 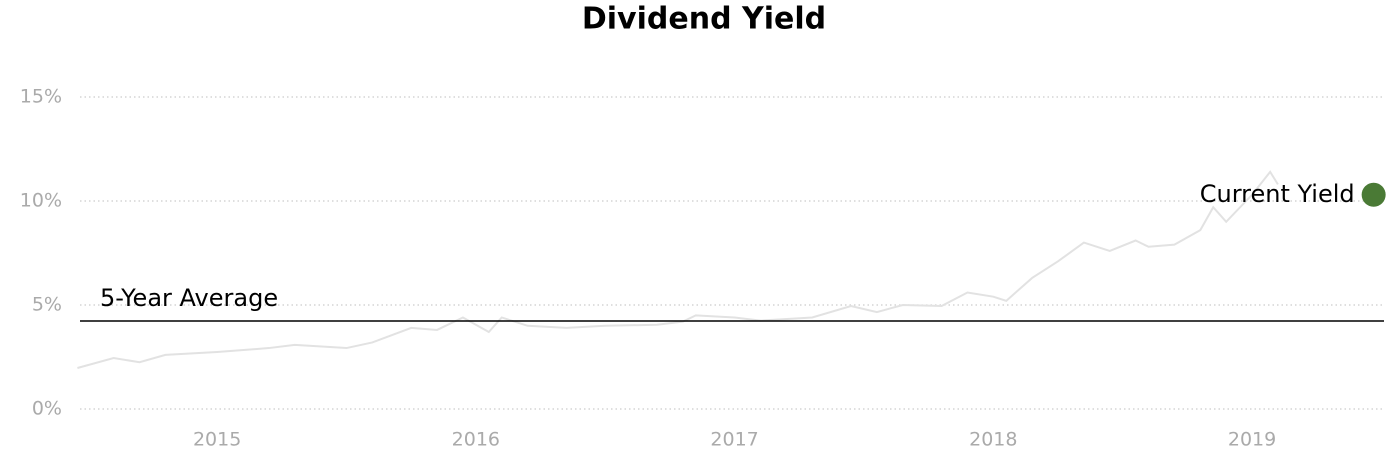 What do you see at coordinates (1373, 194) in the screenshot?
I see `current-yield-dot` at bounding box center [1373, 194].